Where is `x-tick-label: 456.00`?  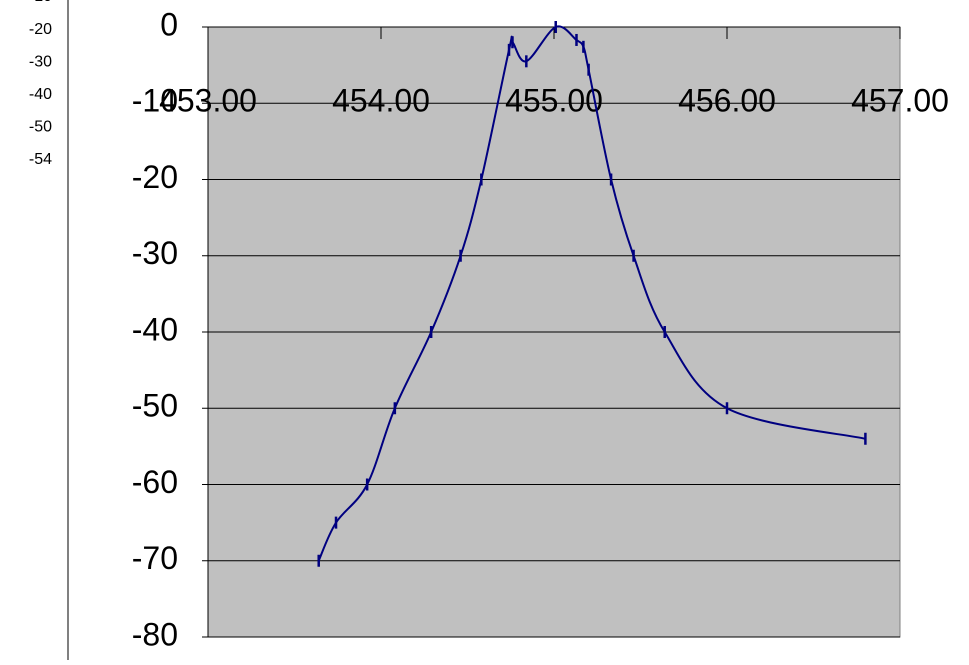 x-tick-label: 456.00 is located at coordinates (727, 101).